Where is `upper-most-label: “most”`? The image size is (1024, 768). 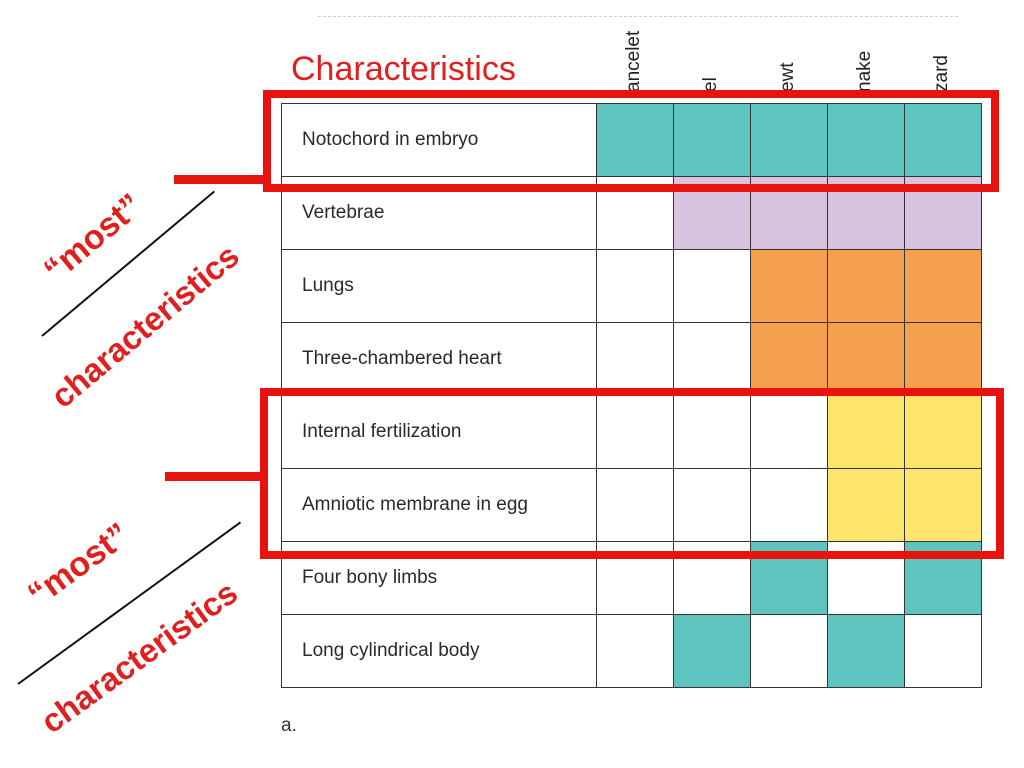 upper-most-label: “most” is located at coordinates (93, 238).